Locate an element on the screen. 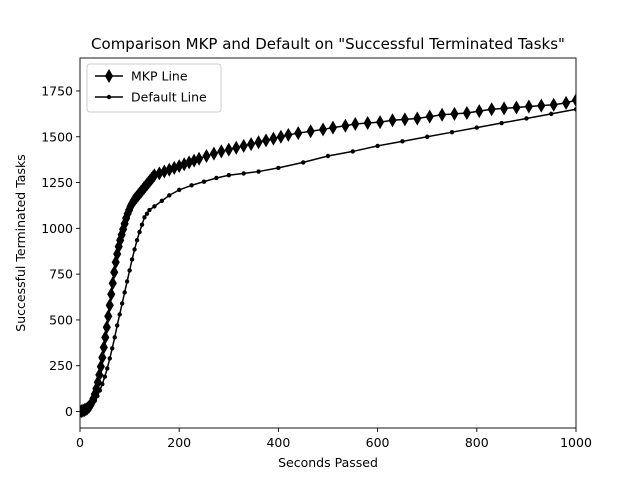 The width and height of the screenshot is (640, 480). y-tick-label: 500 is located at coordinates (61, 319).